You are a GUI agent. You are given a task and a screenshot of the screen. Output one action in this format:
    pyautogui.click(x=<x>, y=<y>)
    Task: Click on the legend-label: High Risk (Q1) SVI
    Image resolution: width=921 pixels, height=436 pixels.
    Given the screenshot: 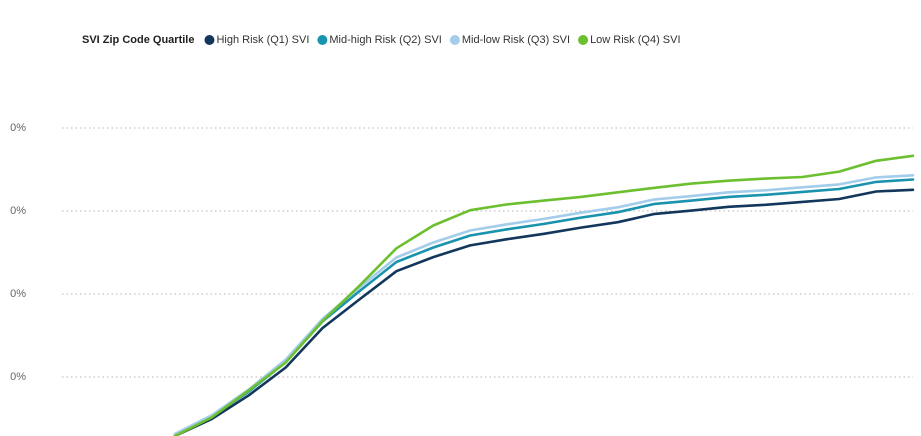 What is the action you would take?
    pyautogui.click(x=262, y=40)
    